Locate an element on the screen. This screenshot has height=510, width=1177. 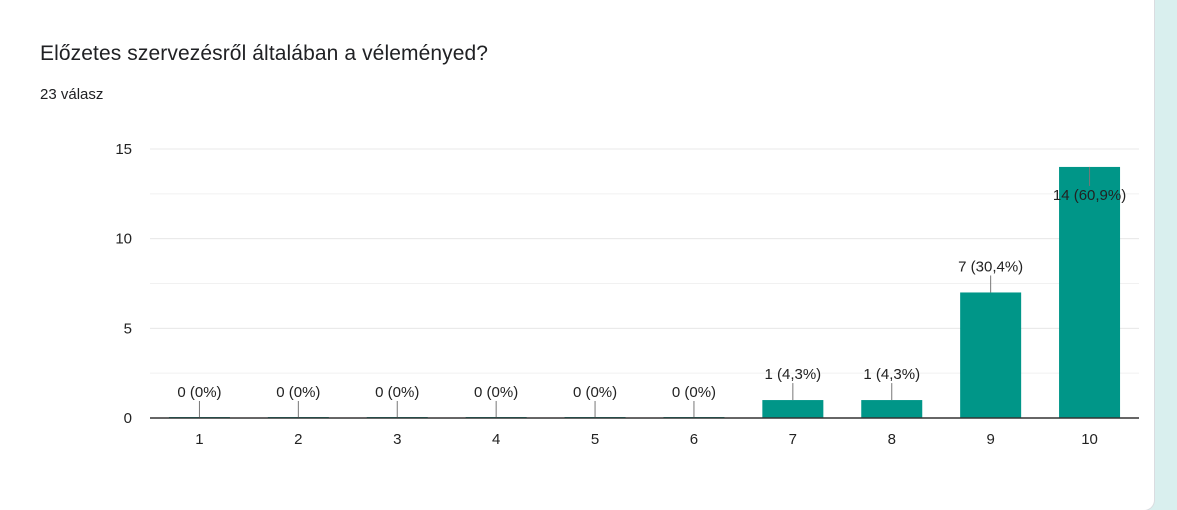
x-tick-label: 4 is located at coordinates (496, 439).